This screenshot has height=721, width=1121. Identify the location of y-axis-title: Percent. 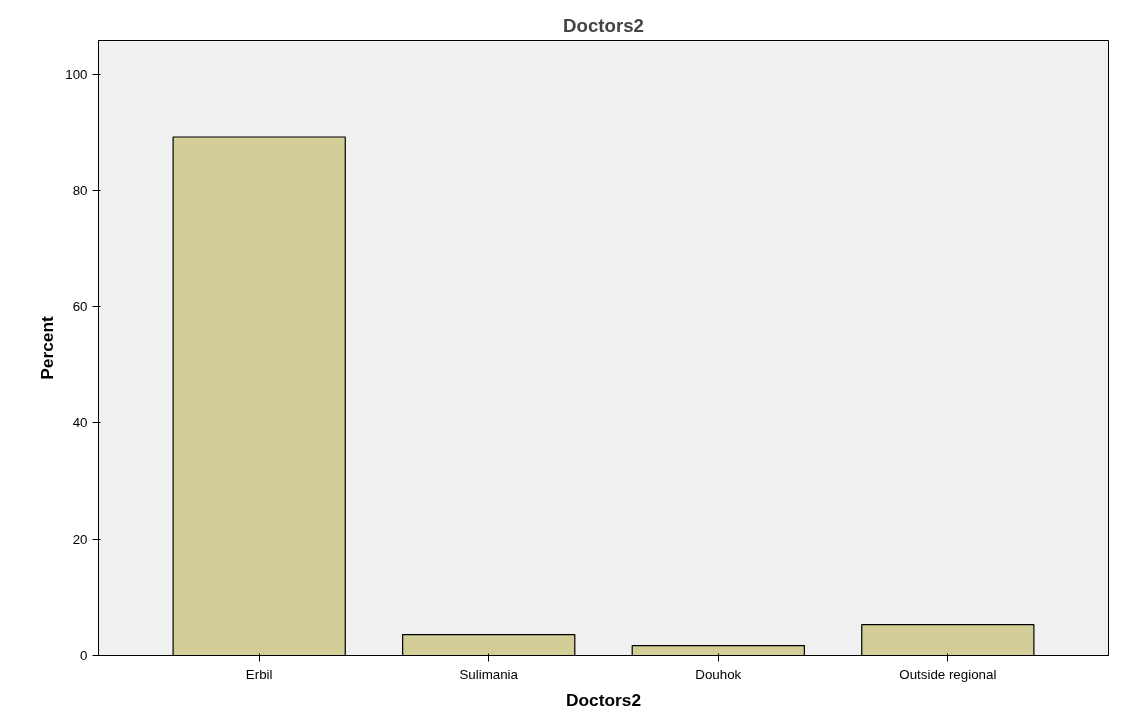
(47, 347).